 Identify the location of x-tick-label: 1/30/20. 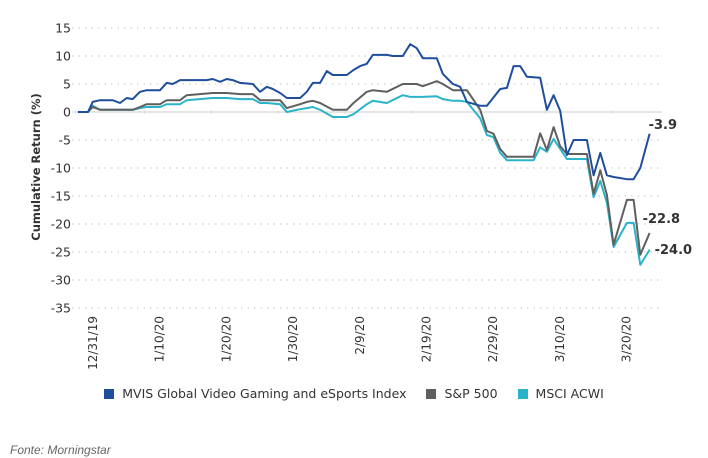
(293, 339).